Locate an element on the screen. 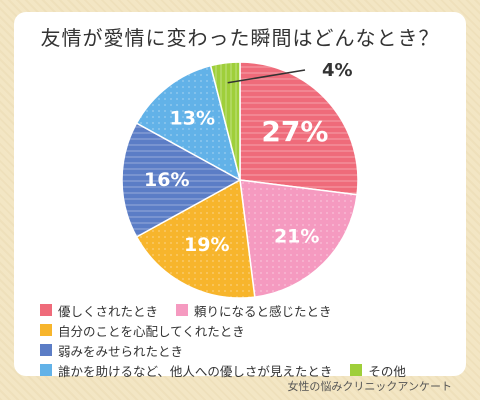 This screenshot has width=480, height=400. legend-label: 自分のことを心配してくれたとき is located at coordinates (151, 331).